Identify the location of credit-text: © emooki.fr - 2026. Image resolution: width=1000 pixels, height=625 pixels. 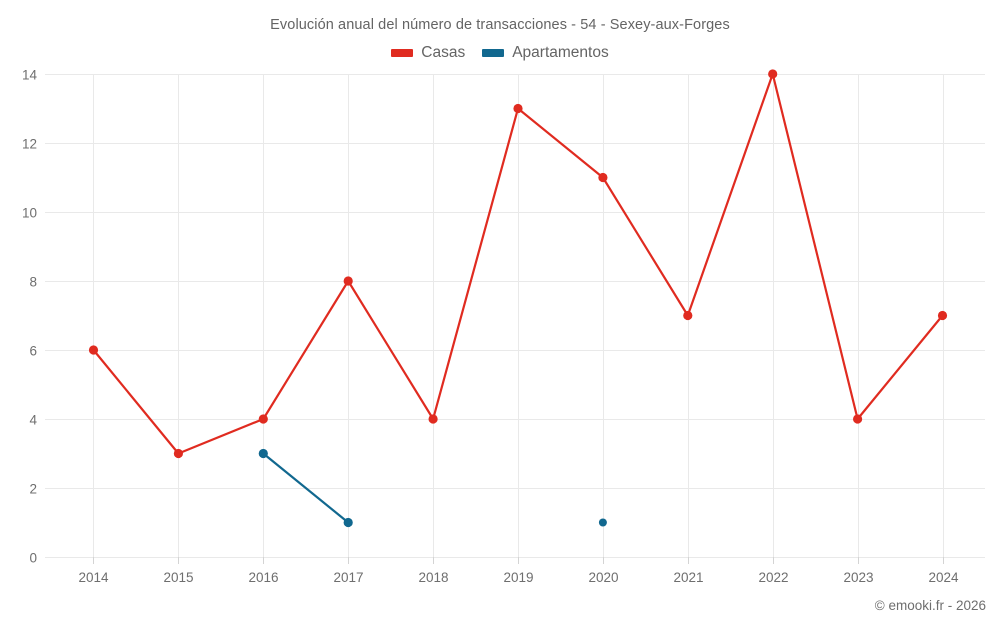
(930, 605).